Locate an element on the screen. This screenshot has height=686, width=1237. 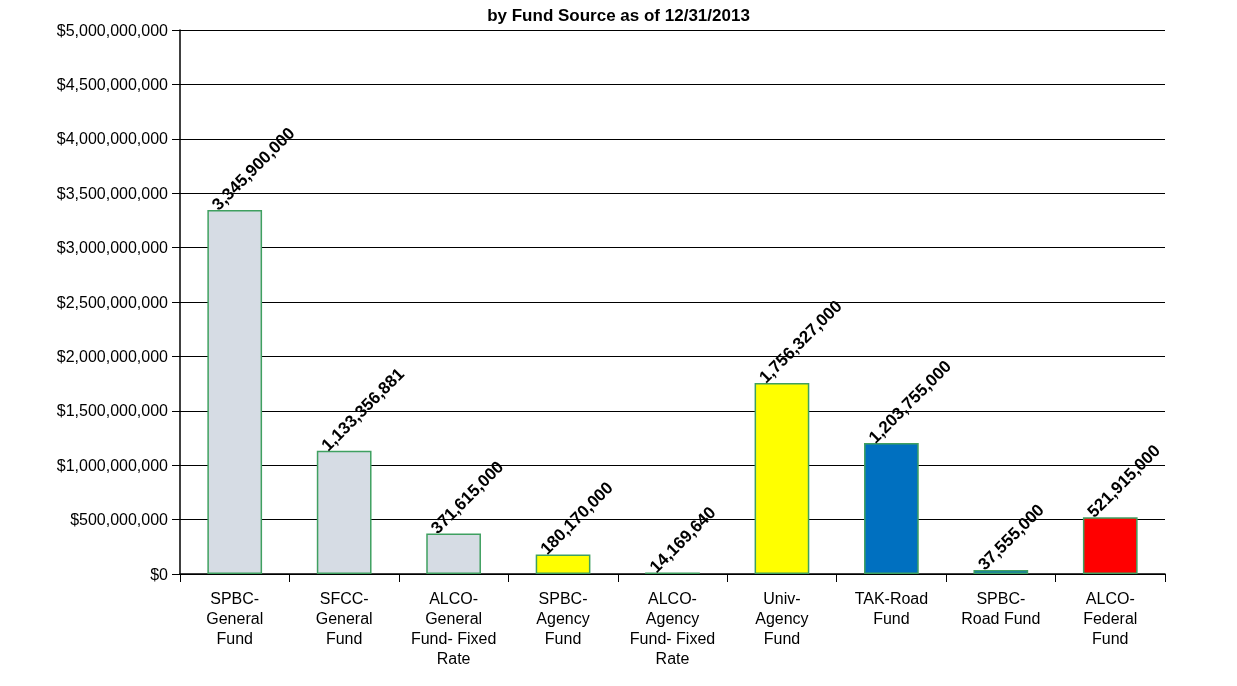
chart-title: by Fund Source as of 12/31/2013 is located at coordinates (618, 15).